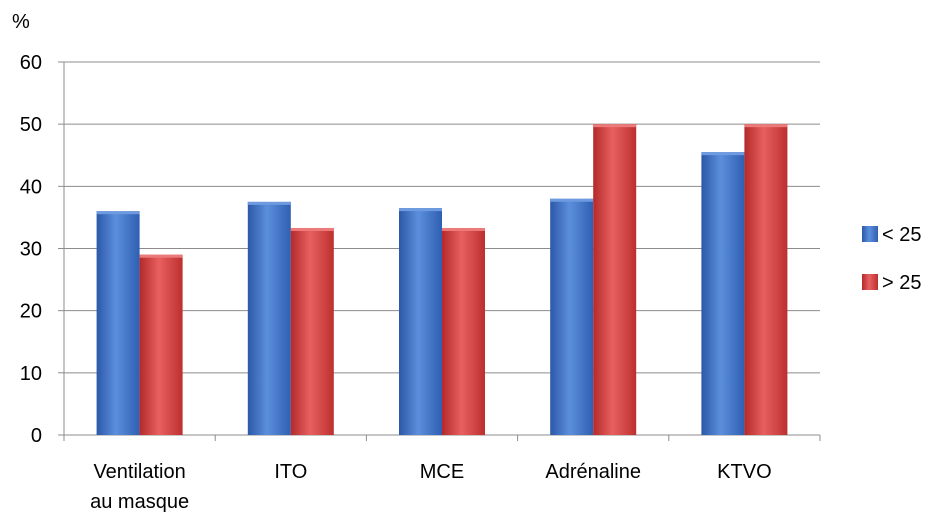 This screenshot has height=517, width=937. Describe the element at coordinates (31, 312) in the screenshot. I see `y-tick-label: 20` at that location.